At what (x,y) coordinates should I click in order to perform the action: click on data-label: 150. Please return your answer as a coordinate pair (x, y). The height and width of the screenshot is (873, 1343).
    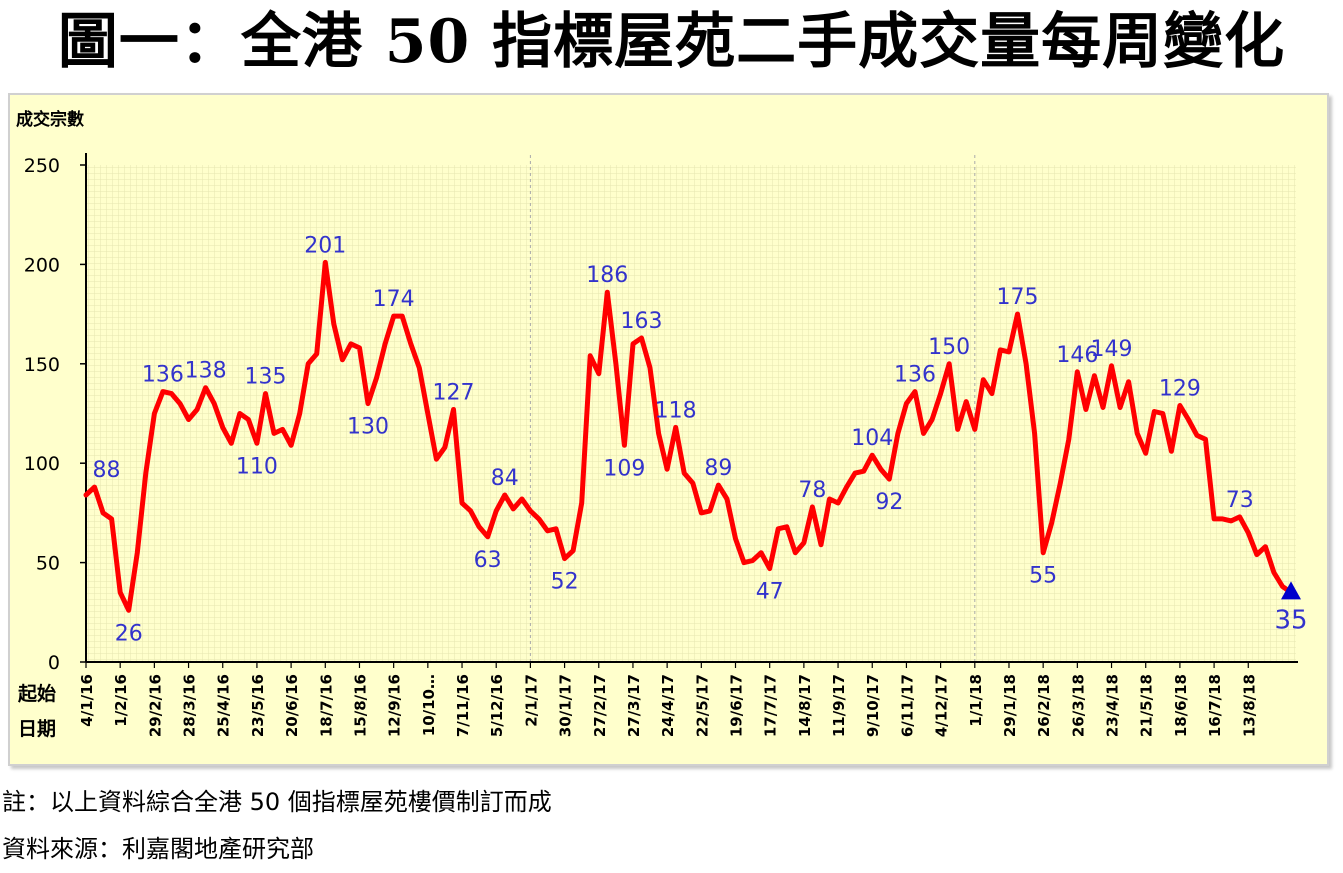
    Looking at the image, I should click on (949, 347).